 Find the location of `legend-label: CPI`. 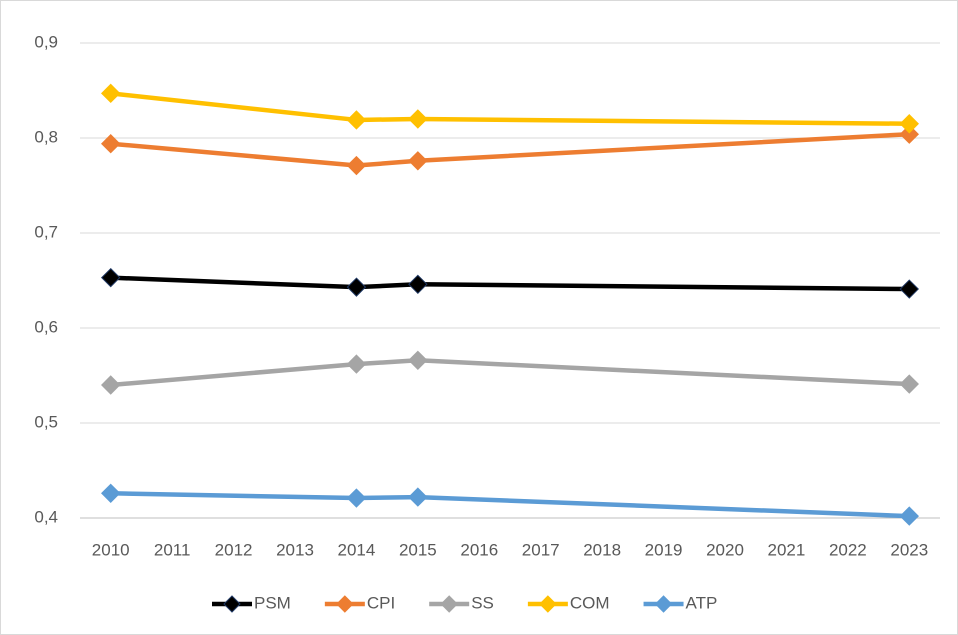

legend-label: CPI is located at coordinates (381, 602).